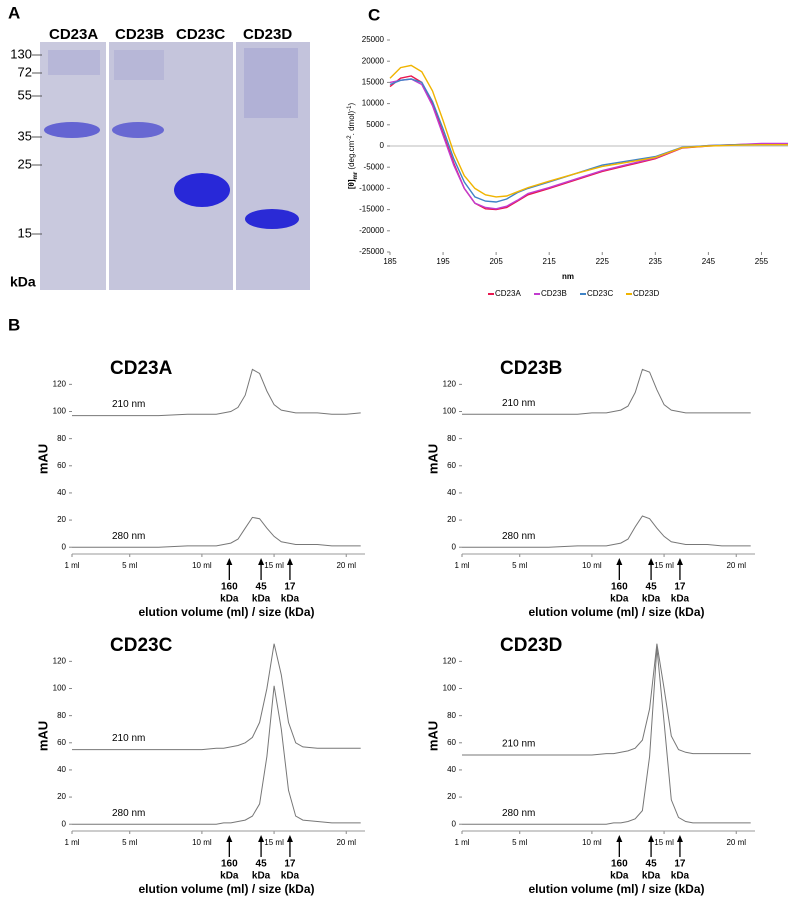 The width and height of the screenshot is (800, 913). I want to click on y-axis-label: [θ]mr (deg.cm-2. dmol)-1), so click(353, 146).